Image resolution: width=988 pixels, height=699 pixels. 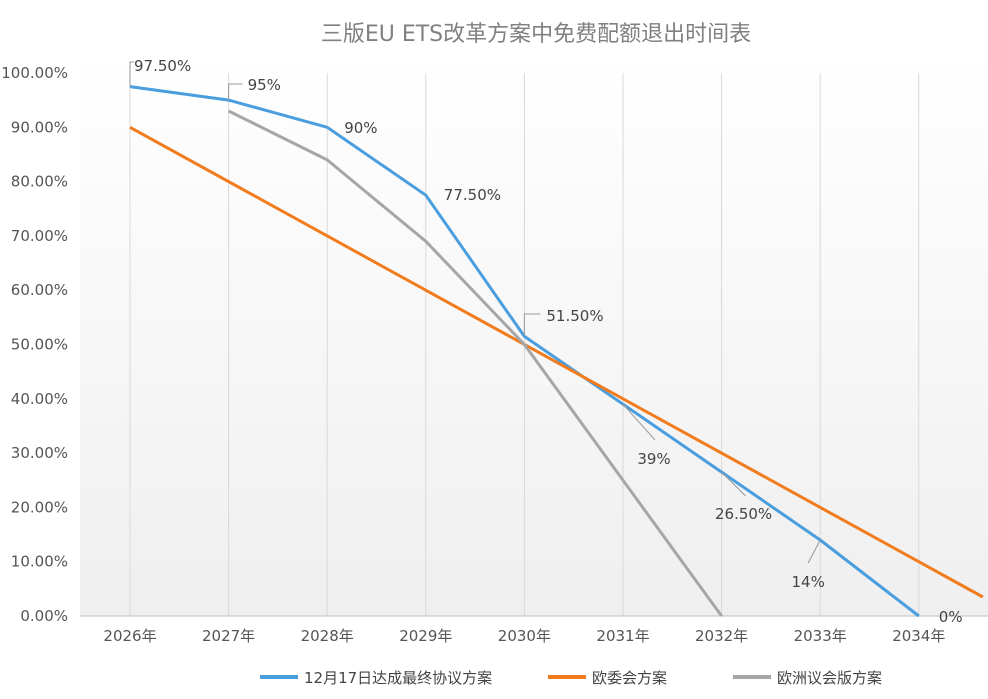 What do you see at coordinates (39, 290) in the screenshot?
I see `y-tick-label: 60.00%` at bounding box center [39, 290].